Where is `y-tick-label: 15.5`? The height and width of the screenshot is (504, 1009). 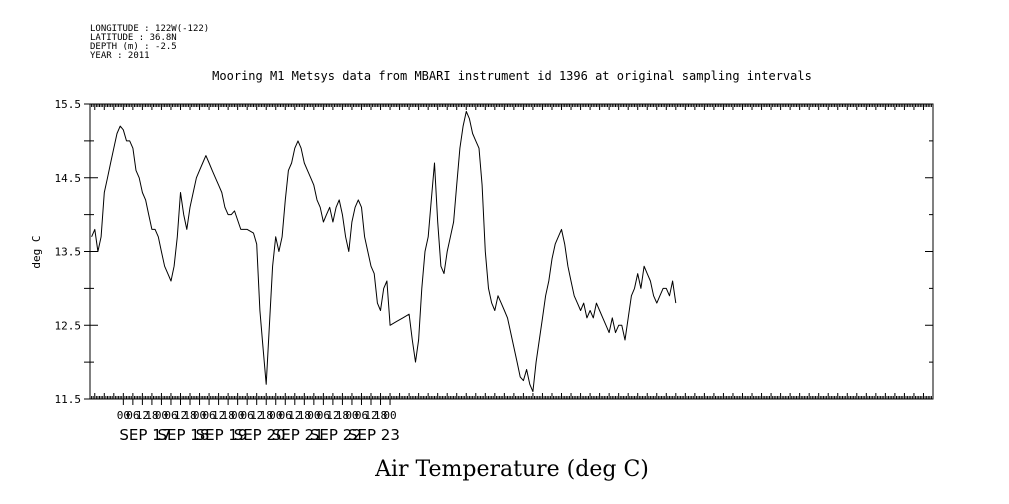
y-tick-label: 15.5 is located at coordinates (68, 104).